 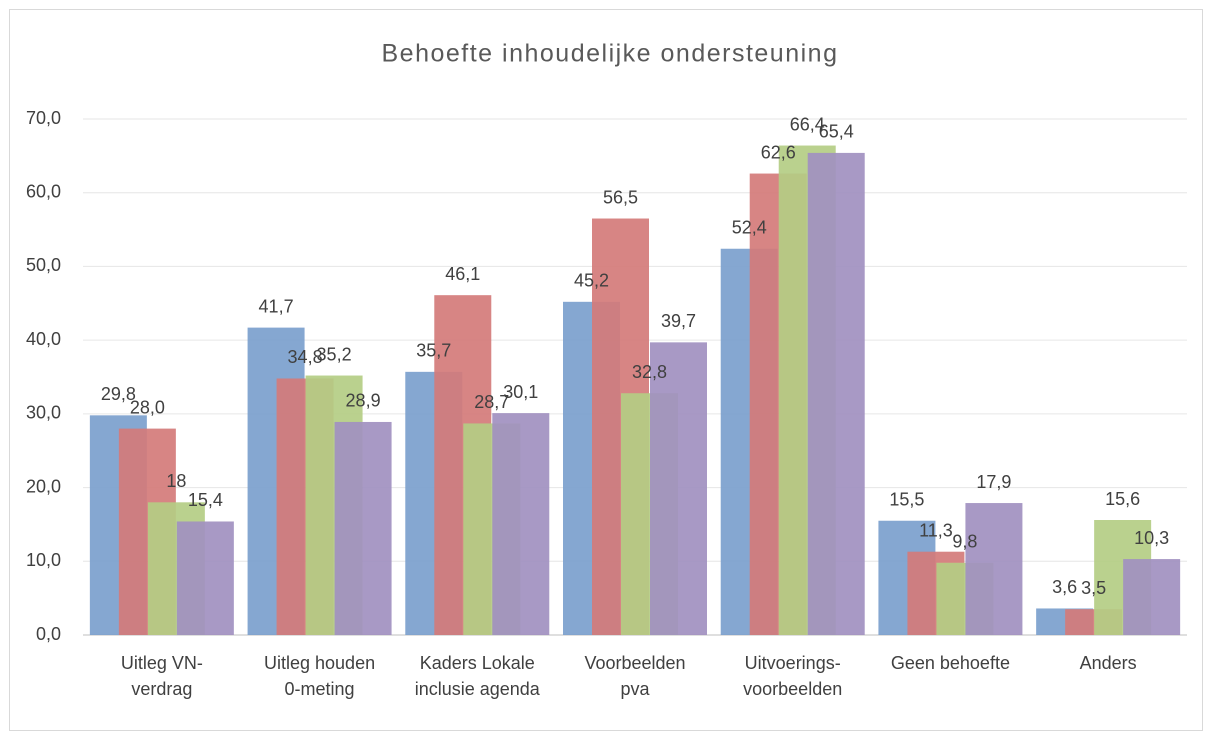 I want to click on data-label: 66,4, so click(x=807, y=124).